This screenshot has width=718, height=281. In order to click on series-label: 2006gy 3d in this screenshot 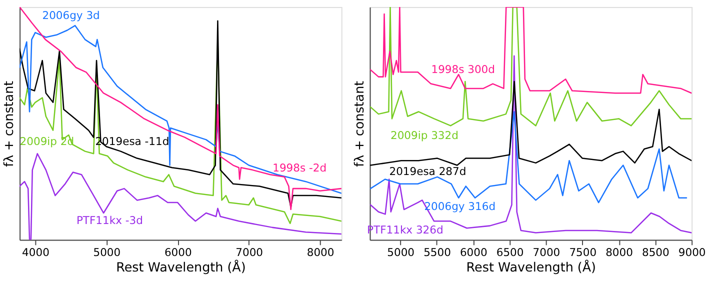, I will do `click(71, 15)`.